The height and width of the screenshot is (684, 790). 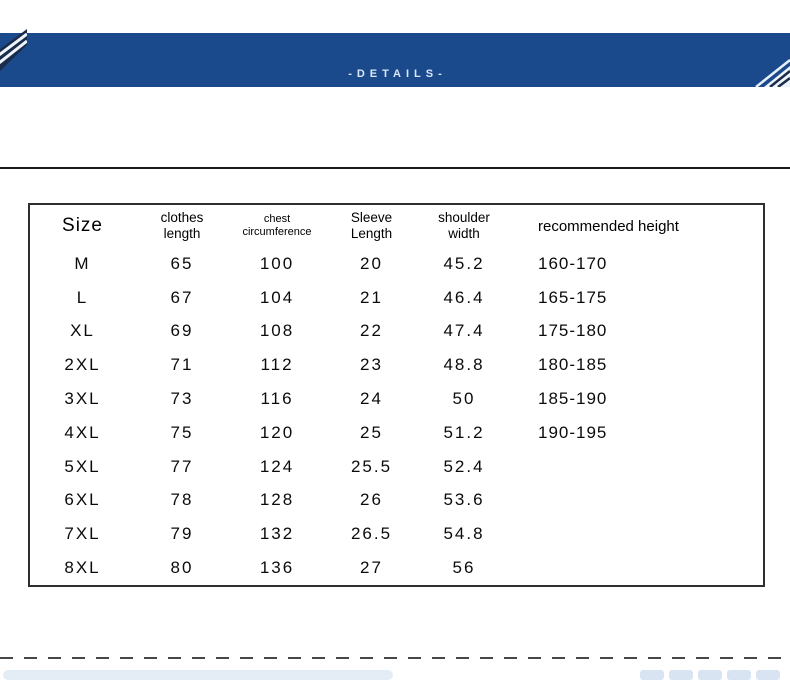 What do you see at coordinates (464, 432) in the screenshot?
I see `cell-shoulder-width: 51.2` at bounding box center [464, 432].